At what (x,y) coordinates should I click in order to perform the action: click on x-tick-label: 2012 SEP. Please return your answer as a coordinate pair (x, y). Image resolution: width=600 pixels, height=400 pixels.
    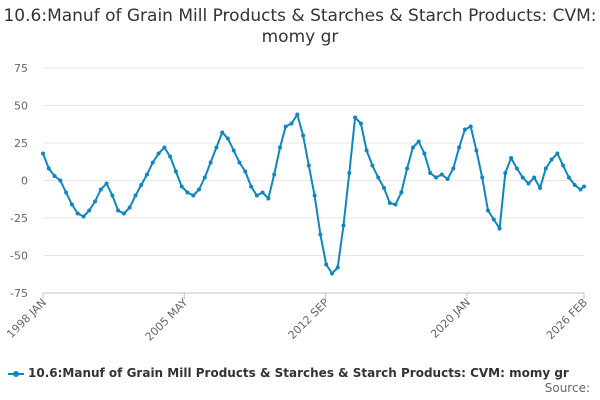
    Looking at the image, I should click on (309, 319).